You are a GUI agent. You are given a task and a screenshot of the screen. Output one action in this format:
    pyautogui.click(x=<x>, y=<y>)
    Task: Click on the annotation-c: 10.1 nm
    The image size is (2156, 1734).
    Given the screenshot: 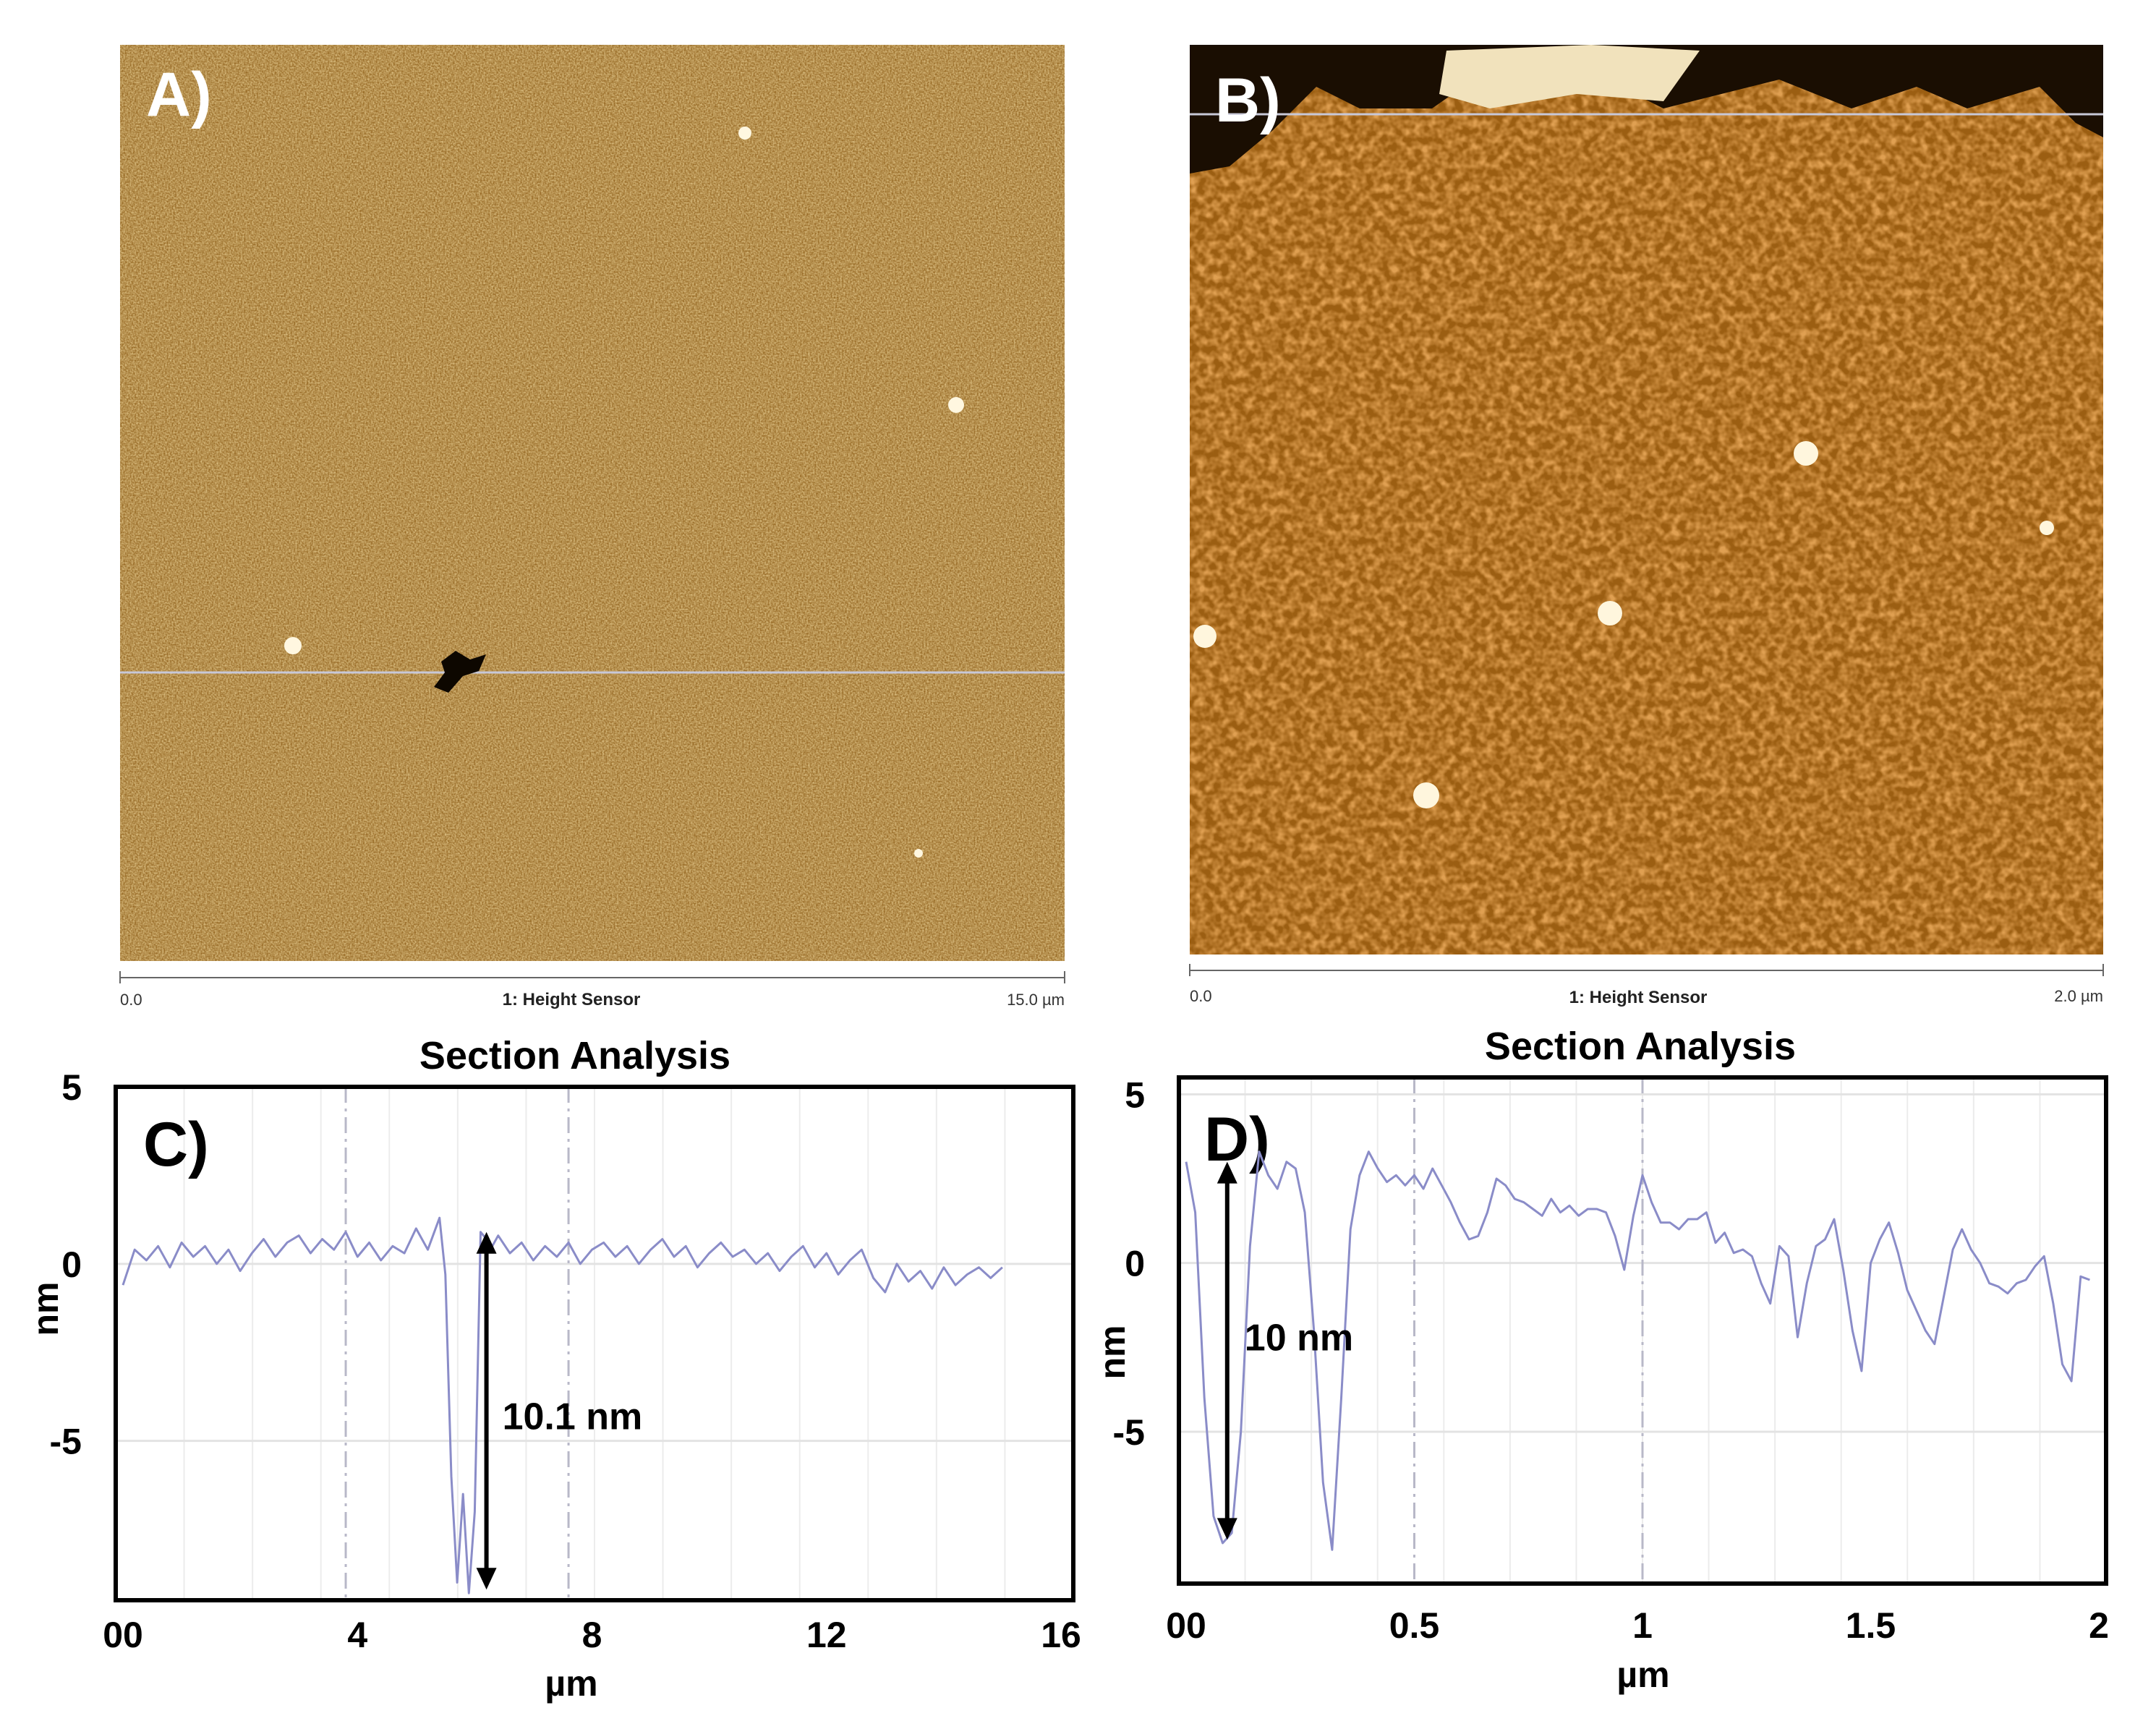 What is the action you would take?
    pyautogui.click(x=559, y=1410)
    